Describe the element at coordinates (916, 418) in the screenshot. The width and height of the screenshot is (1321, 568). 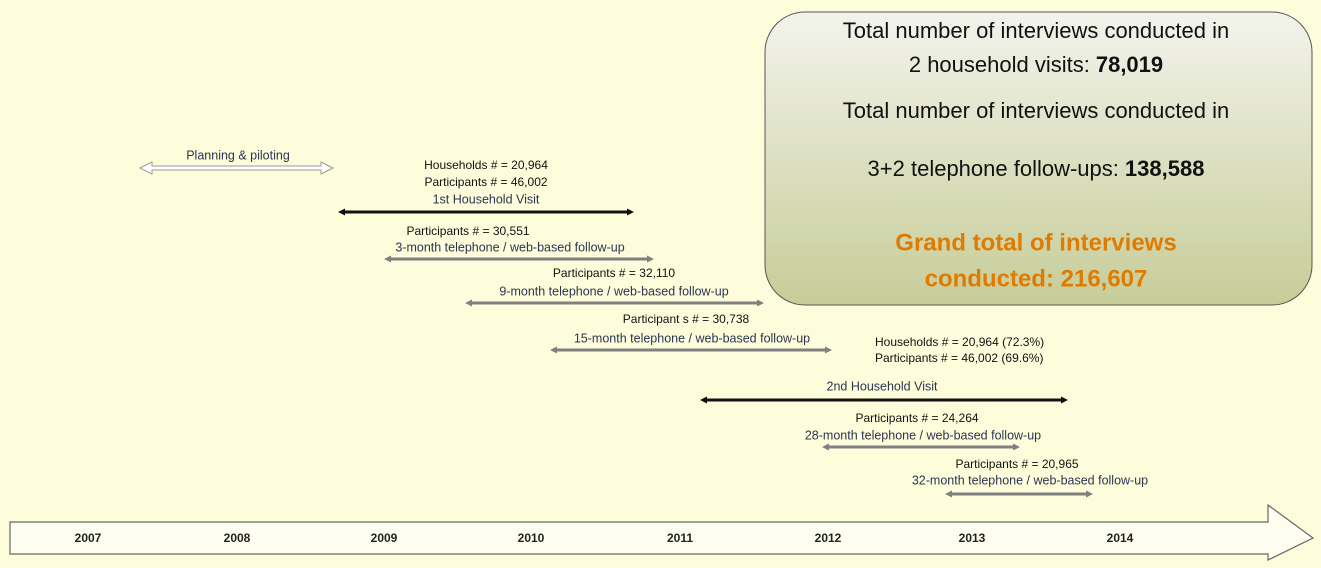
I see `activity-count: Participants # = 24,264` at that location.